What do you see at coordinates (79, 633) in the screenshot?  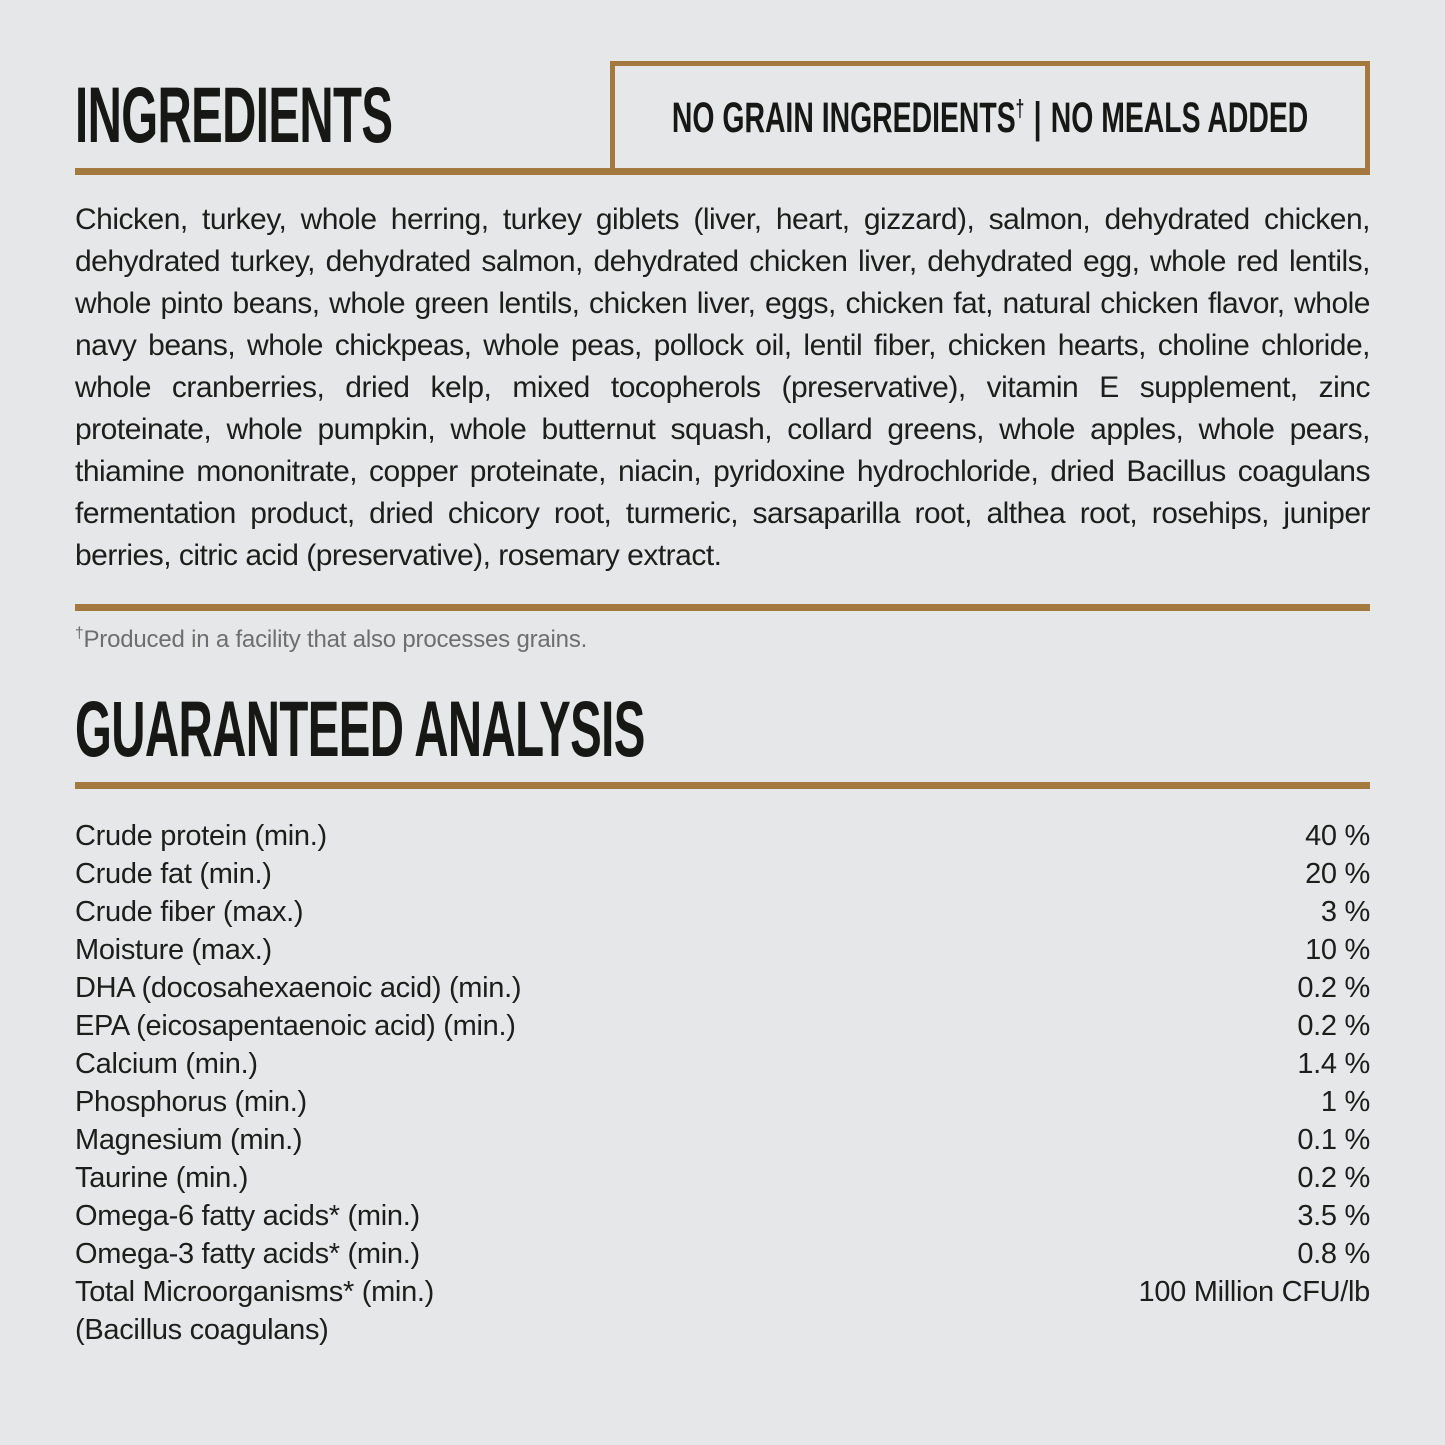 I see `footnote-dagger: †` at bounding box center [79, 633].